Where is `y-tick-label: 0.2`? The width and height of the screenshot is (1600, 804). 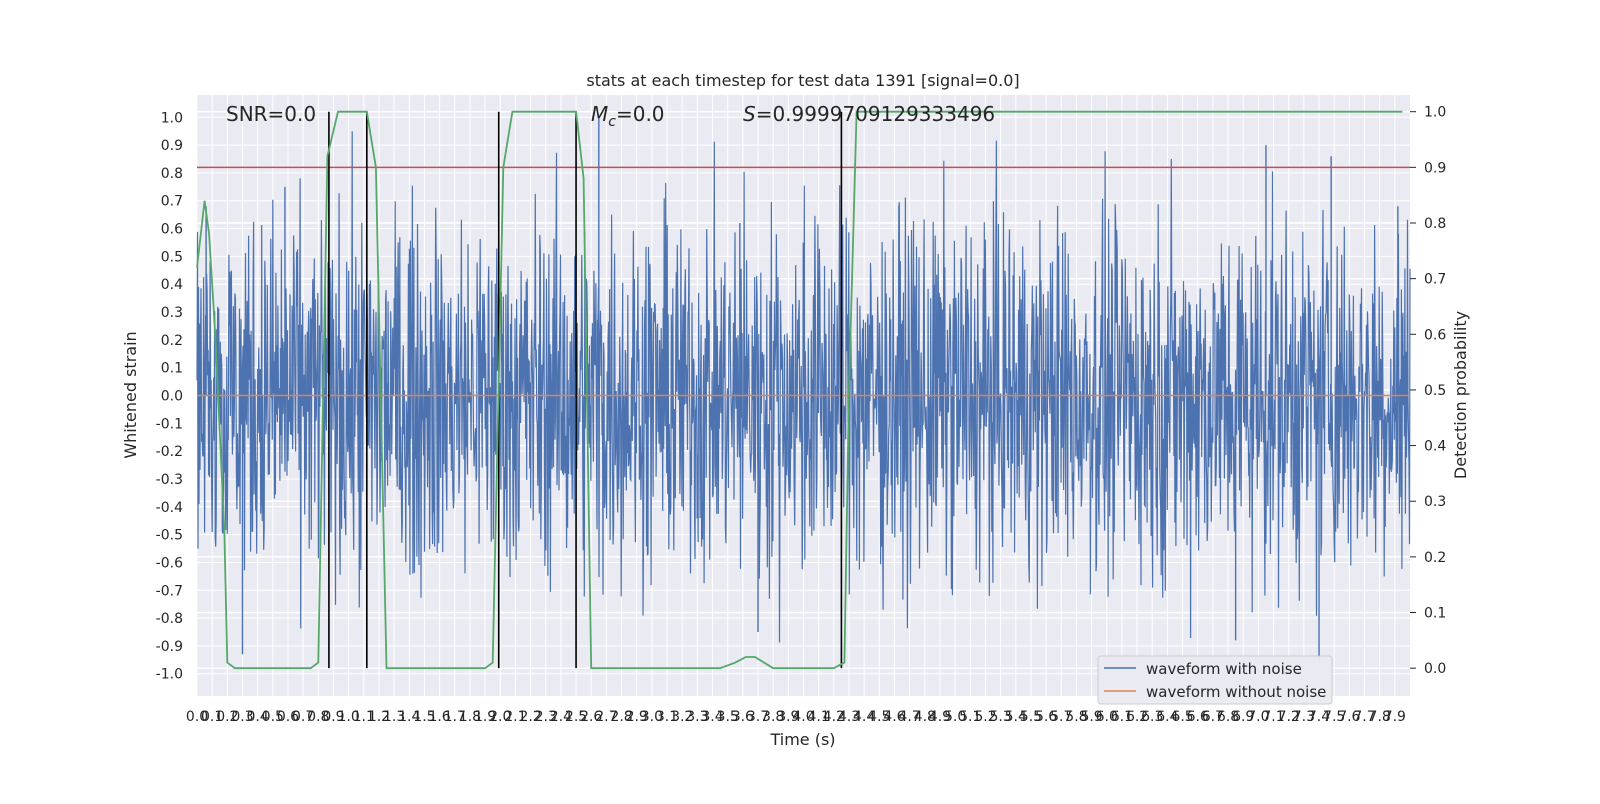
y-tick-label: 0.2 is located at coordinates (172, 341).